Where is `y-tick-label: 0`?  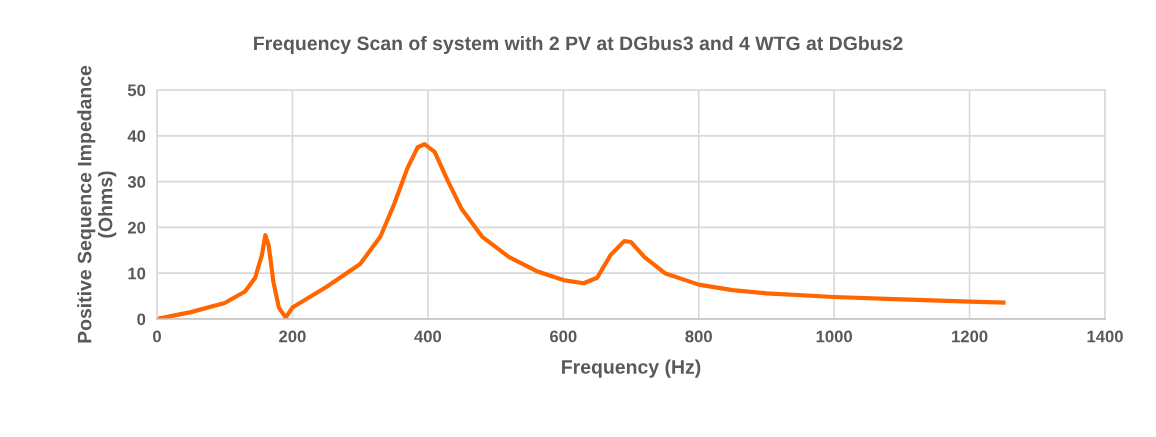 y-tick-label: 0 is located at coordinates (141, 319).